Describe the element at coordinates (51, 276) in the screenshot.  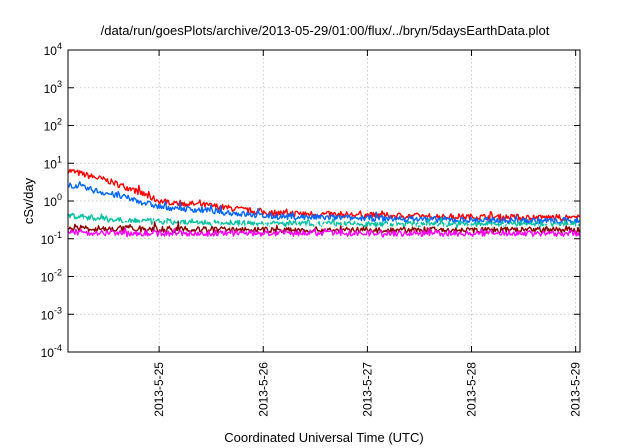
I see `y-tick-label: 10⁻²` at that location.